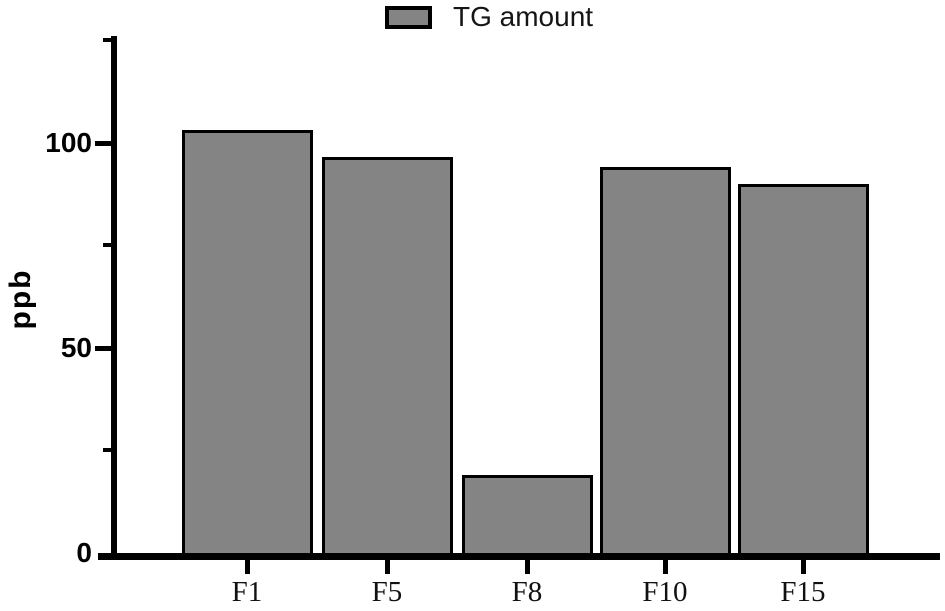 Image resolution: width=945 pixels, height=611 pixels. What do you see at coordinates (519, 556) in the screenshot?
I see `x-axis-line` at bounding box center [519, 556].